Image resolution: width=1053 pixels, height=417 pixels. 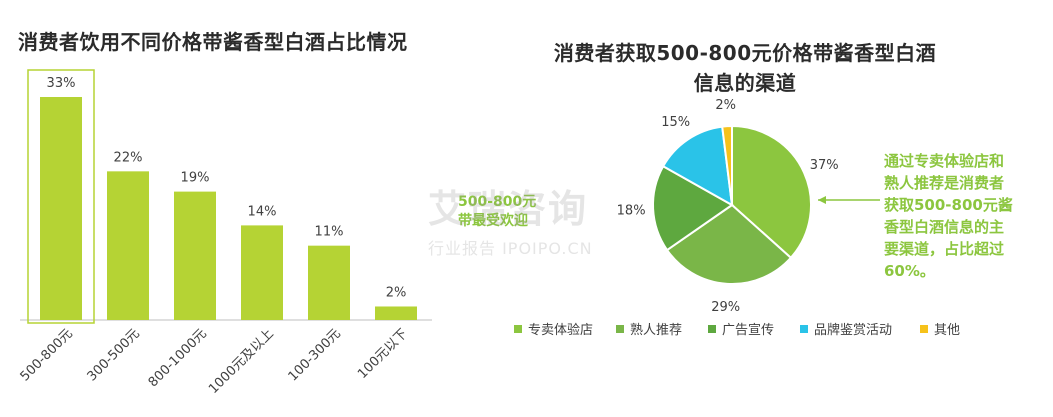 I want to click on pie-chart-title-line1: 消费者获取500-800元价格带酱香型白酒, so click(x=745, y=53).